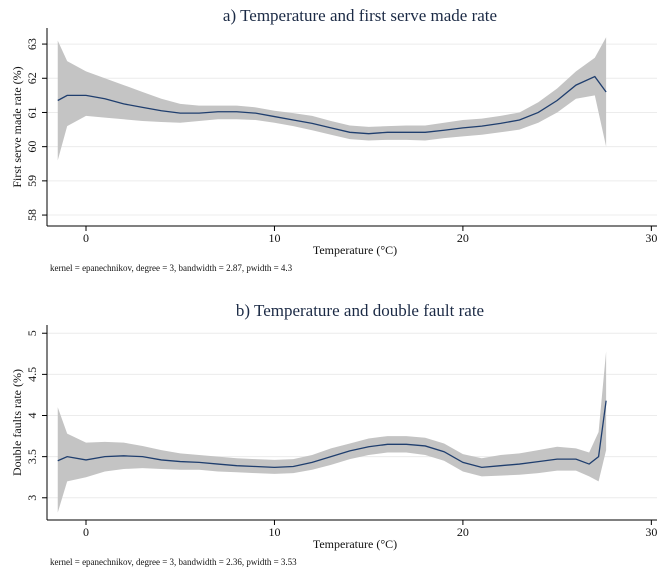 The height and width of the screenshot is (572, 657). Describe the element at coordinates (32, 416) in the screenshot. I see `y-tick-label: 4` at that location.